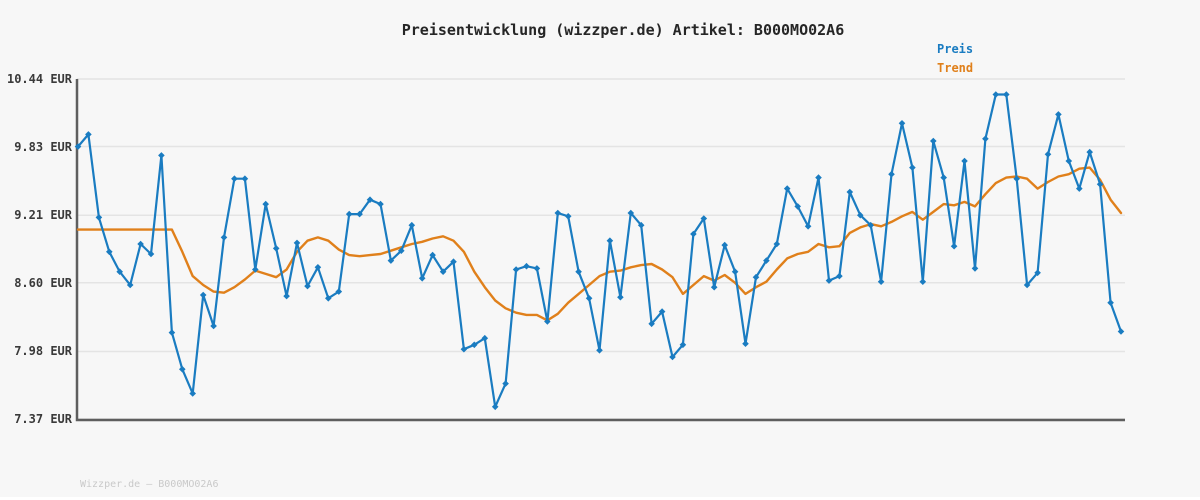 The height and width of the screenshot is (500, 1200). I want to click on y-axis-tick-label: 9.21 EUR, so click(43, 215).